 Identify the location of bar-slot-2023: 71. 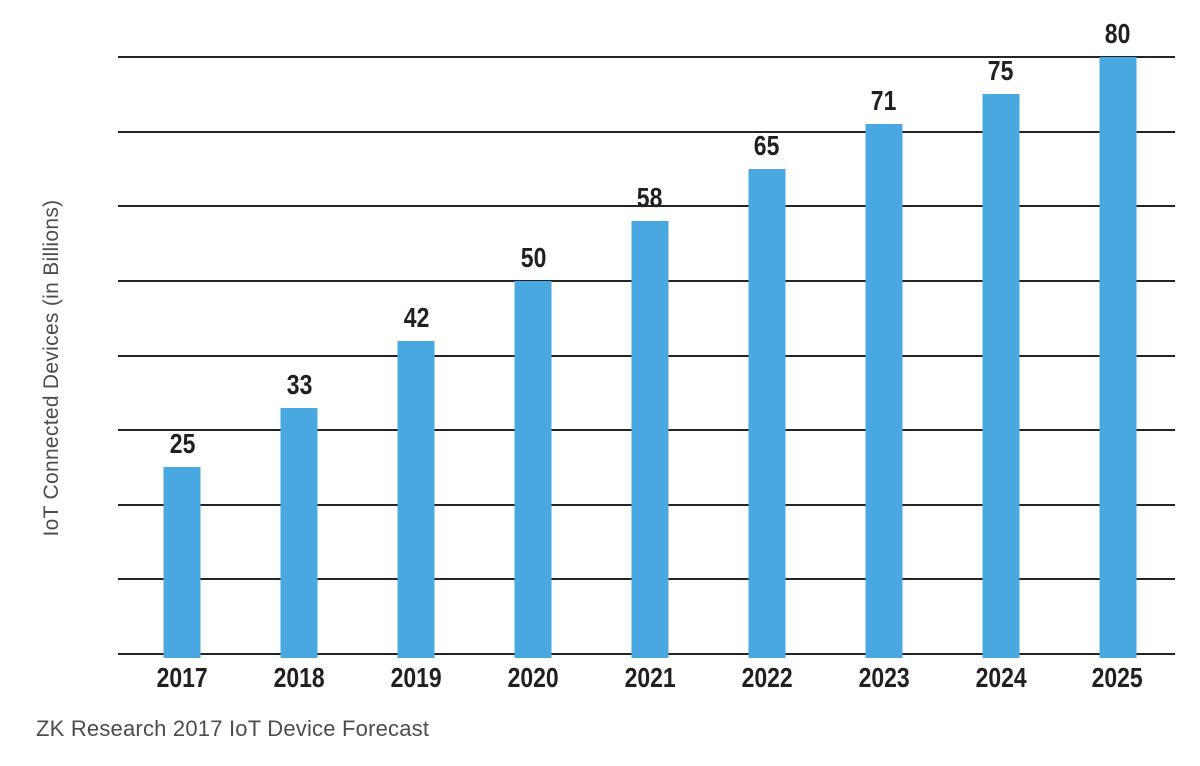
(883, 357).